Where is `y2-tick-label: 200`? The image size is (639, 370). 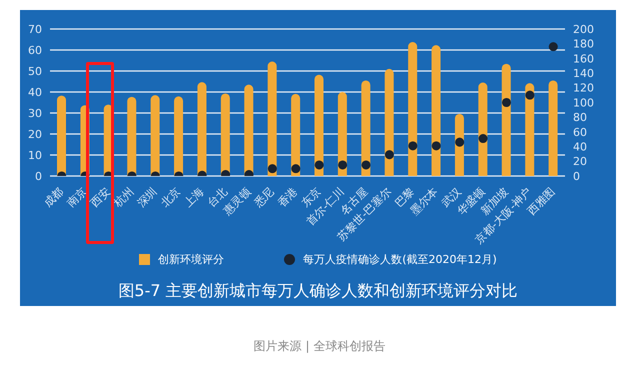 y2-tick-label: 200 is located at coordinates (583, 29).